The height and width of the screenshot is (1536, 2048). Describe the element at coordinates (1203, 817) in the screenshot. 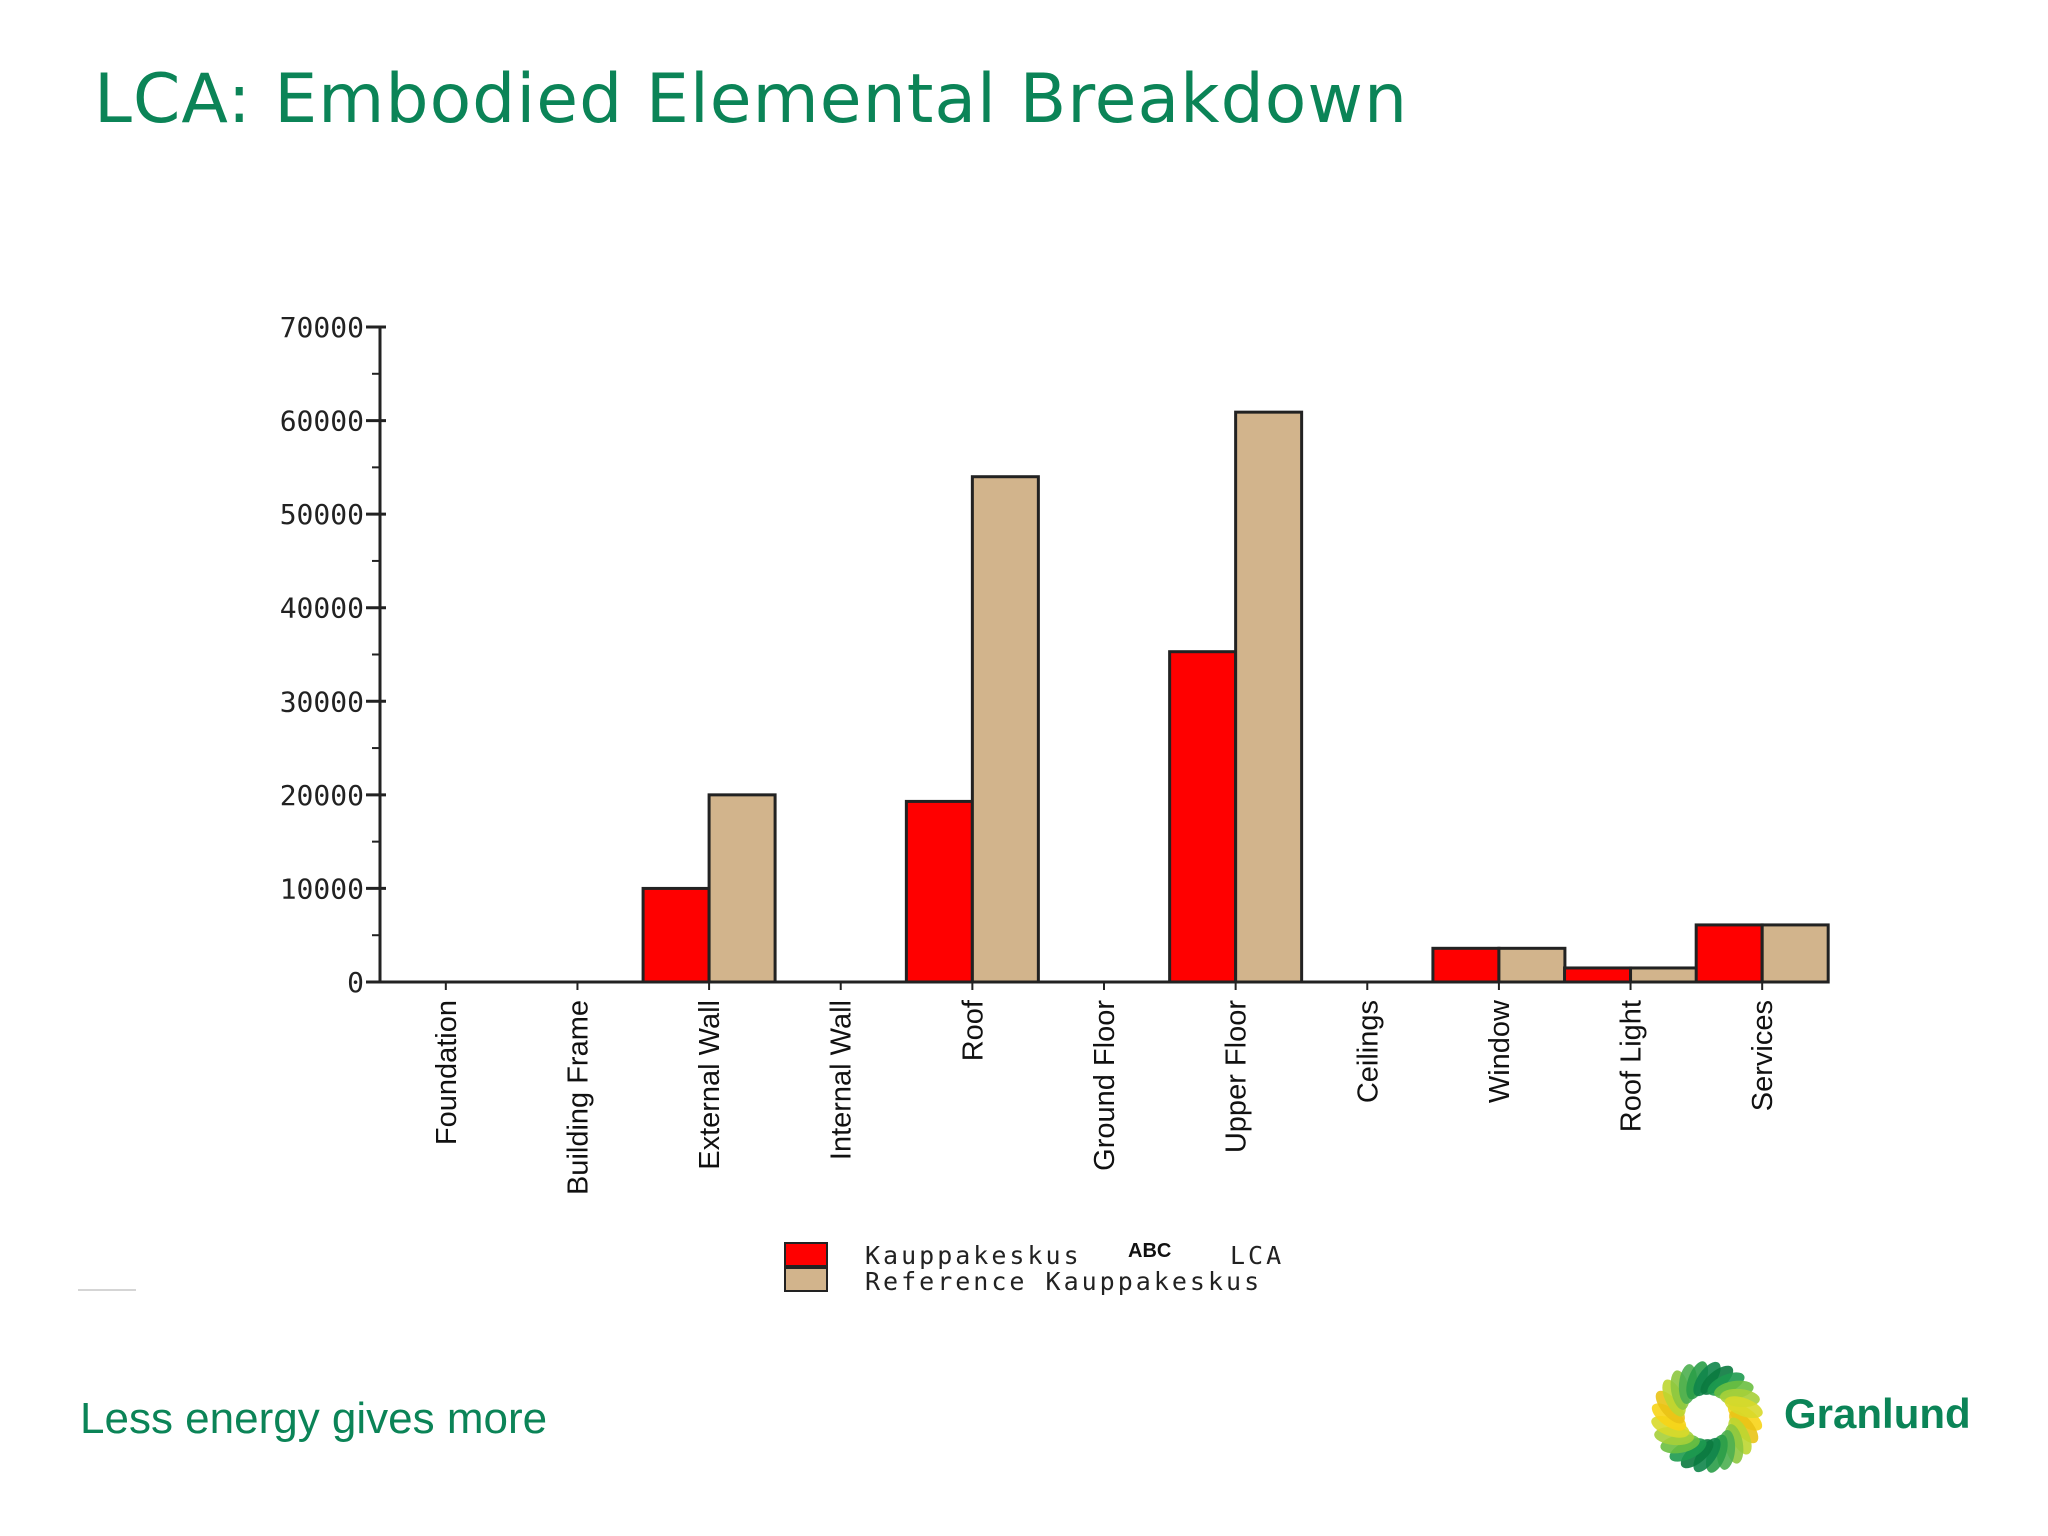

I see `bar-kauppakeskus-lca-upper-floor` at that location.